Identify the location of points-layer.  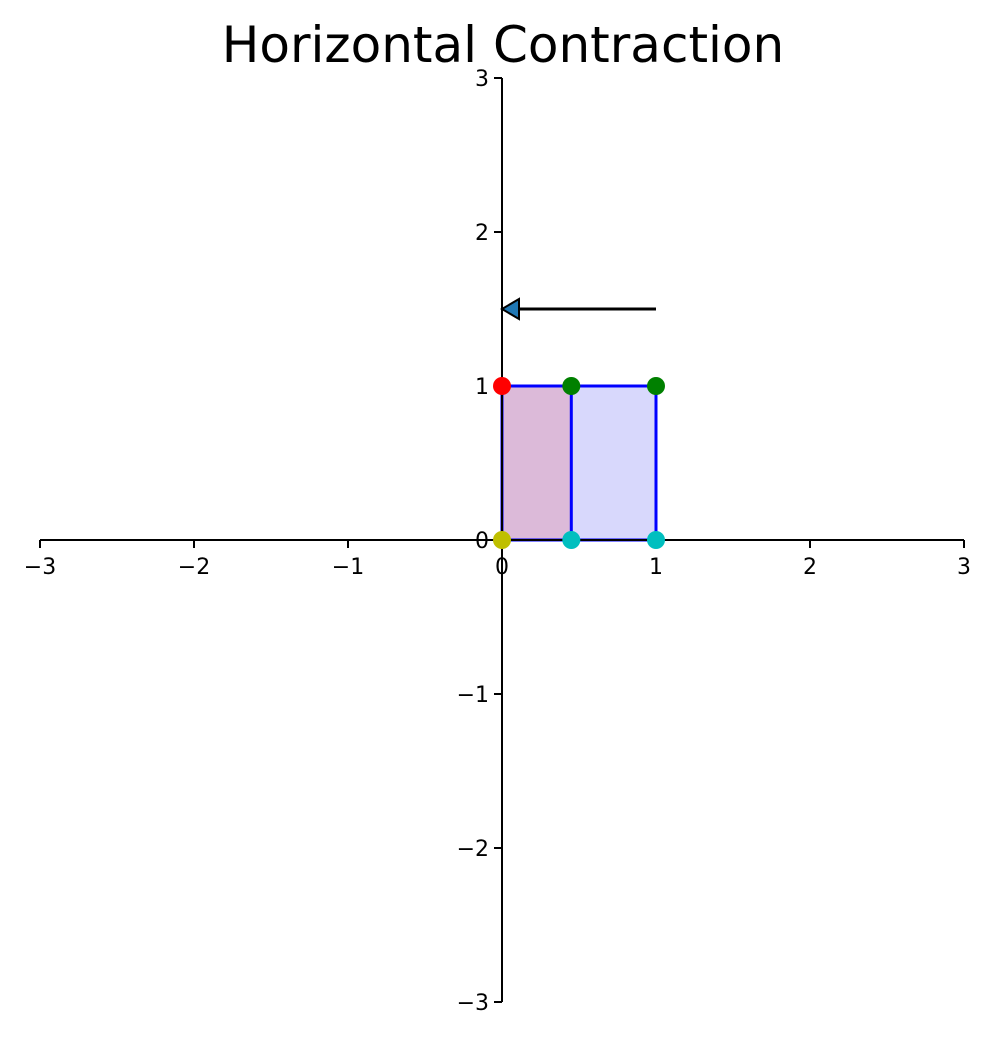
(579, 463).